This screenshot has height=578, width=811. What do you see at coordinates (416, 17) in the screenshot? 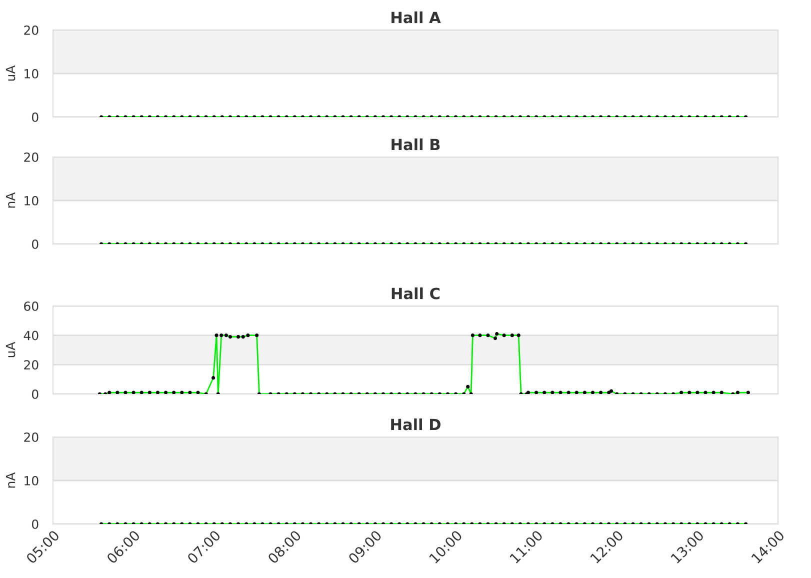
I see `chart-title: Hall A` at bounding box center [416, 17].